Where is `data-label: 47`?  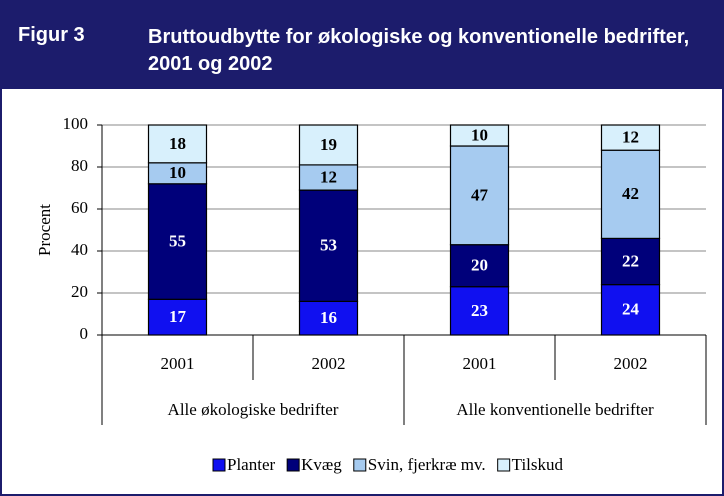
data-label: 47 is located at coordinates (480, 194).